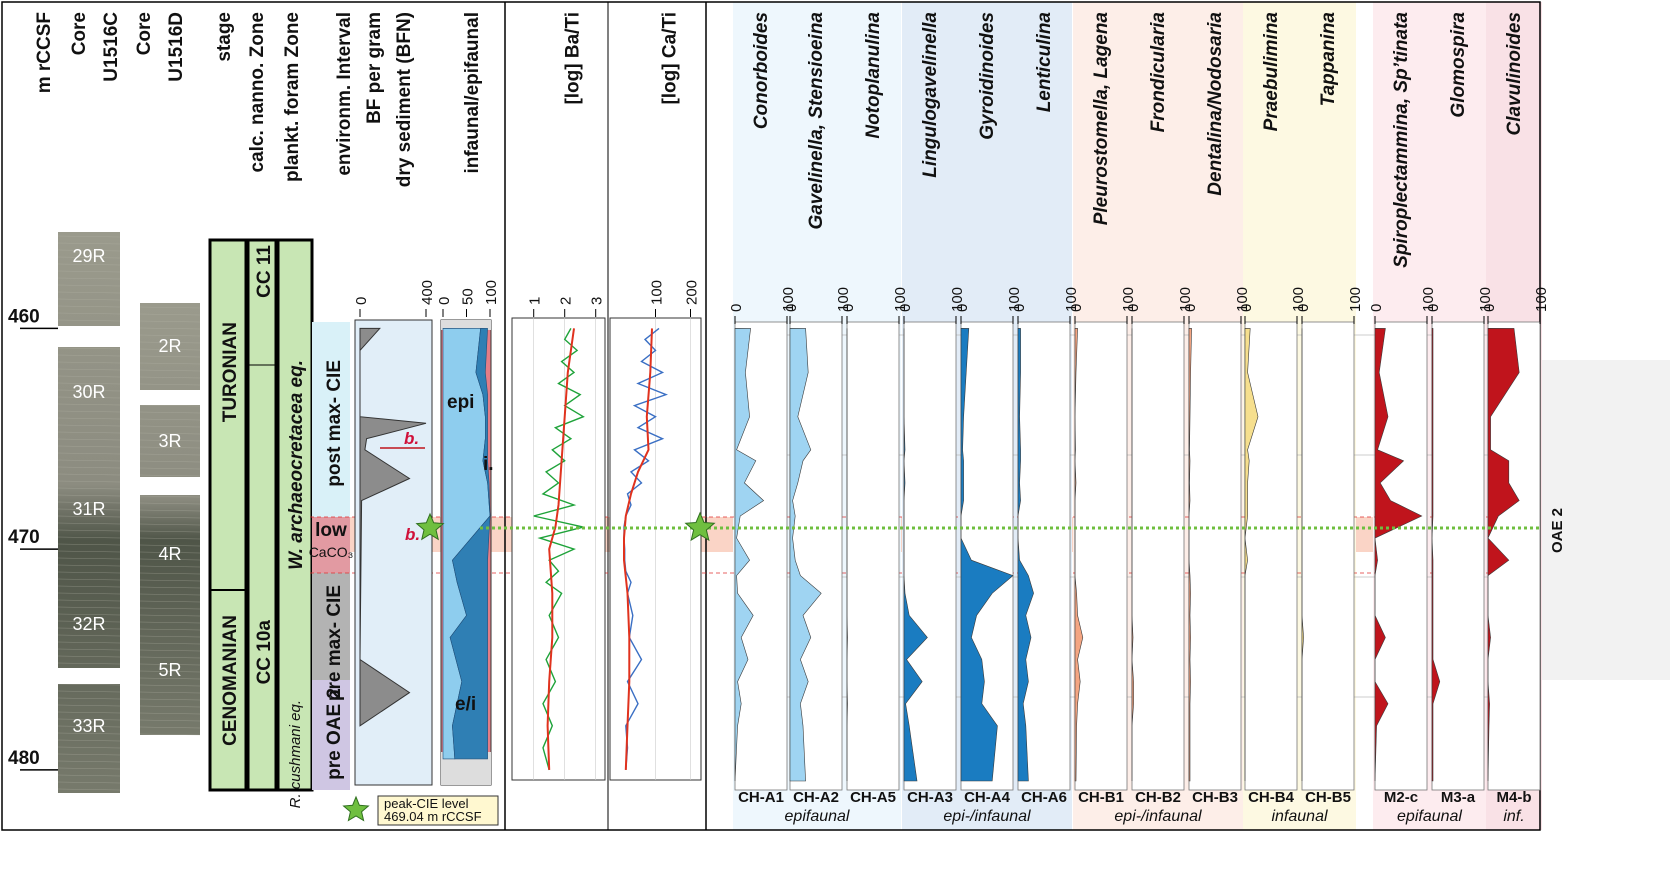 This screenshot has height=889, width=1670. What do you see at coordinates (987, 797) in the screenshot?
I see `taxon-label: CH-A4` at bounding box center [987, 797].